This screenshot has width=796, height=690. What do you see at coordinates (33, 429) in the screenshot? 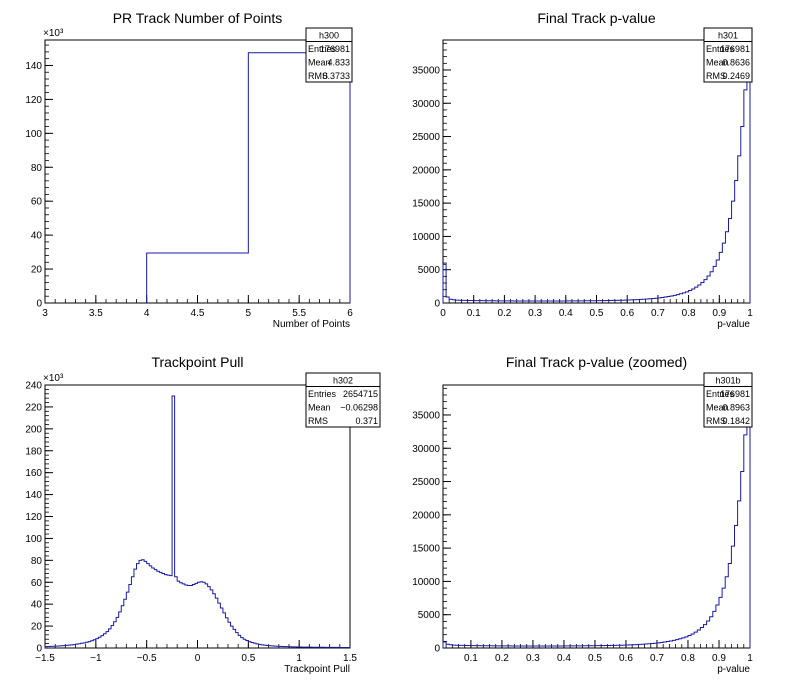
I see `y-tick-label: 200` at bounding box center [33, 429].